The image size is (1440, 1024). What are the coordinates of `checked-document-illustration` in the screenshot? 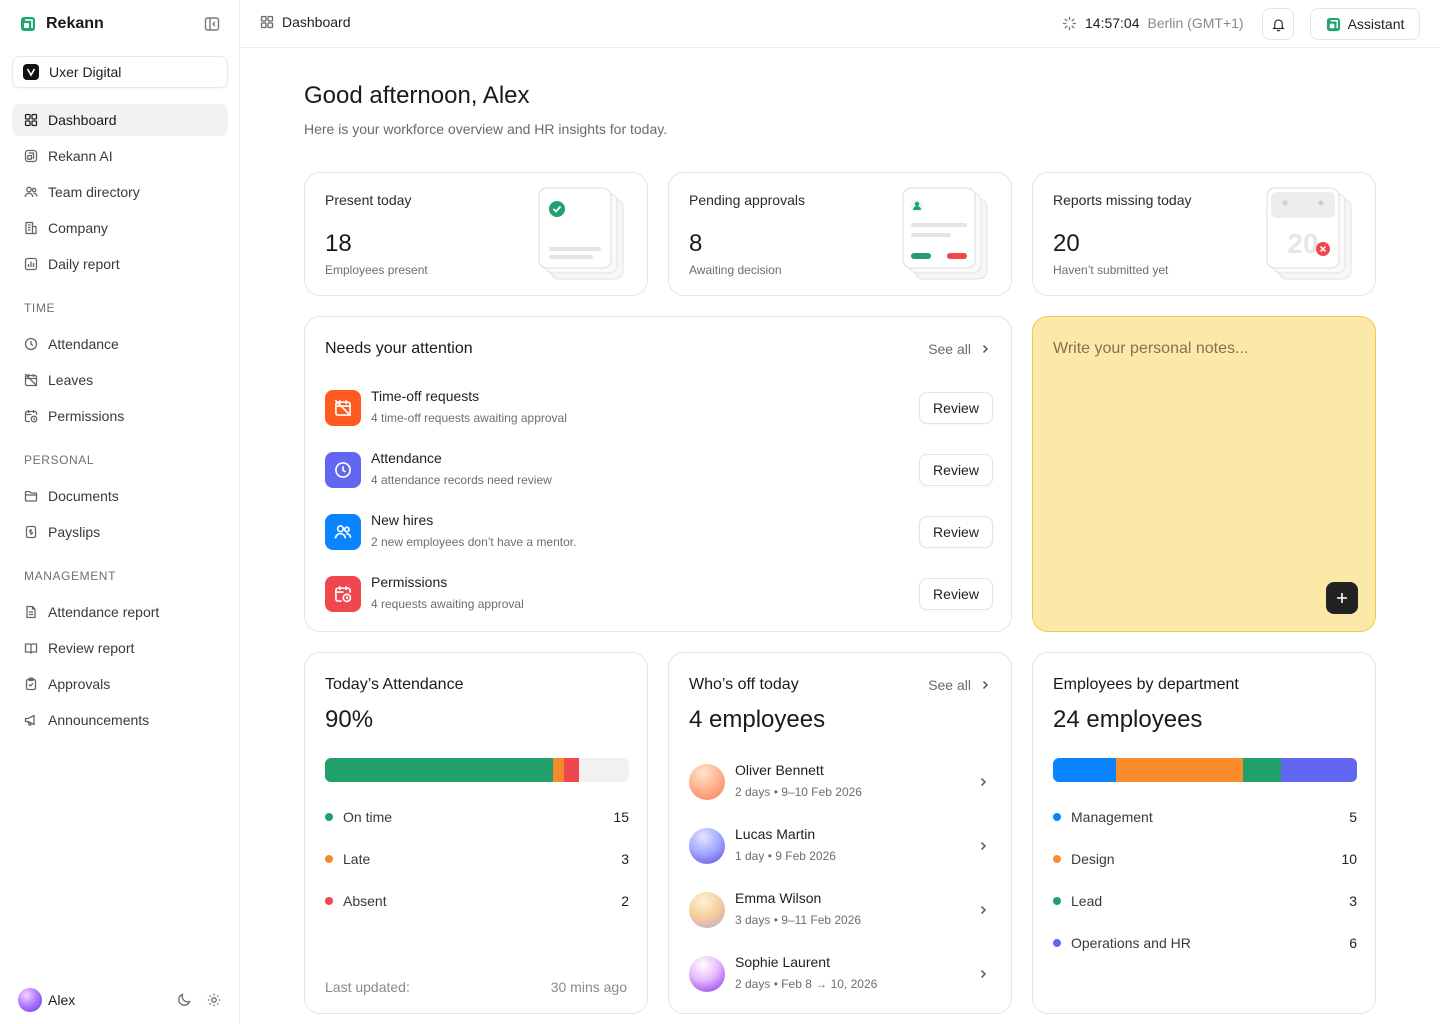 It's located at (581, 233).